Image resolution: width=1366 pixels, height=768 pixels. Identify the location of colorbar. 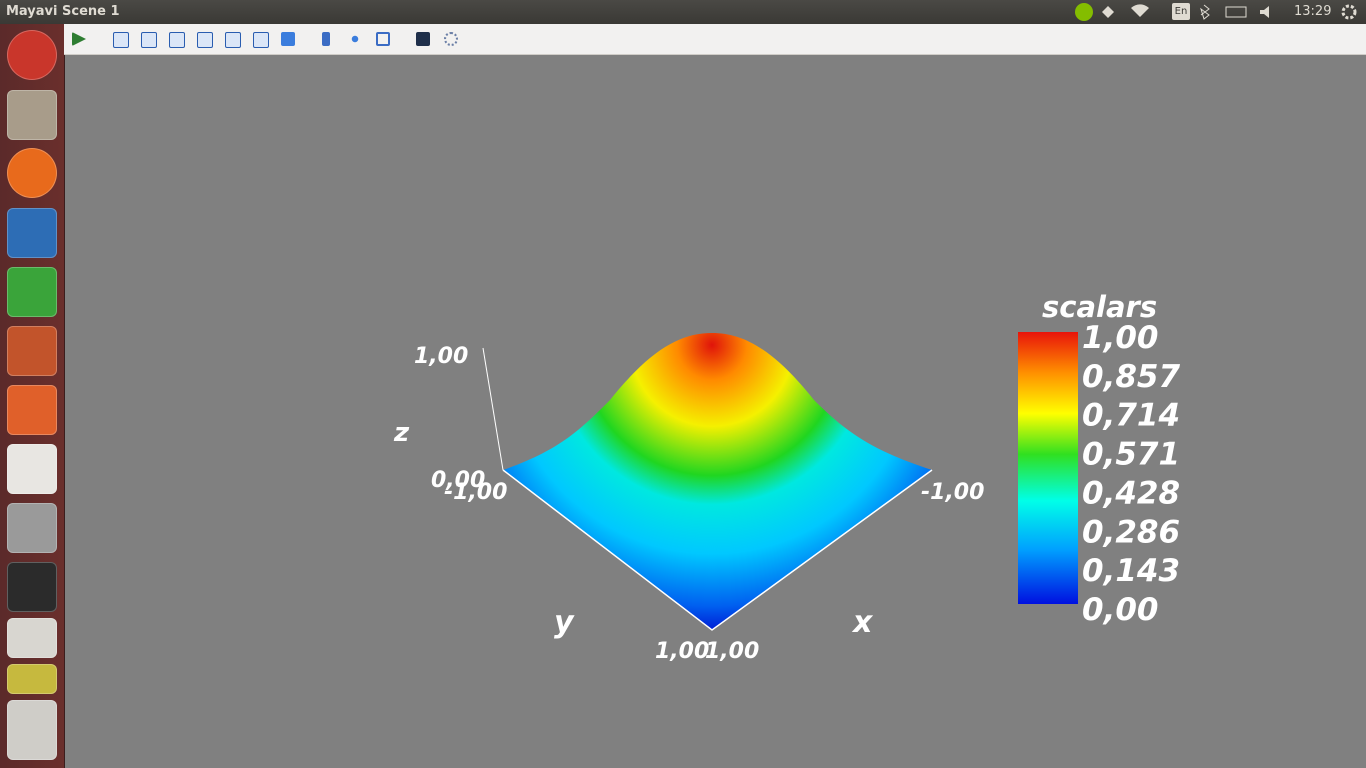
(1048, 468).